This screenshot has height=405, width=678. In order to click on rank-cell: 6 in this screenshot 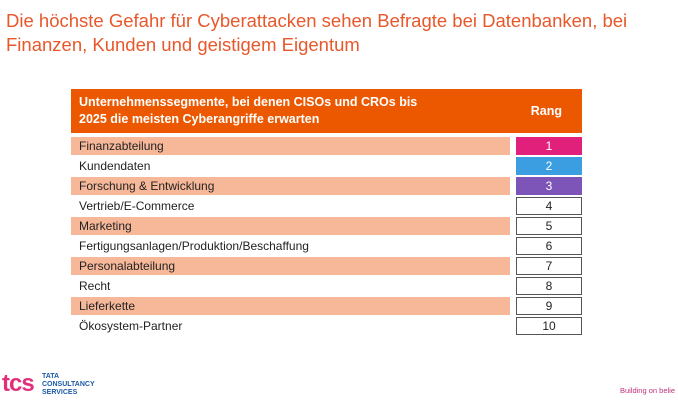, I will do `click(549, 246)`.